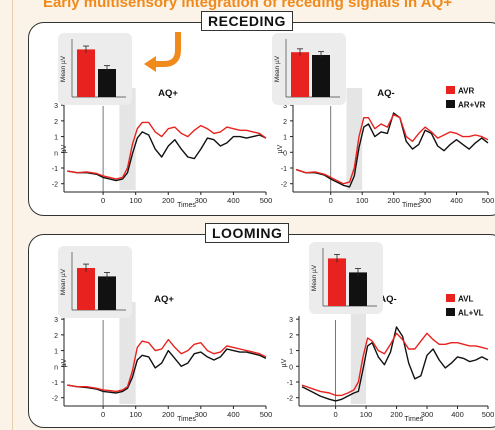 The width and height of the screenshot is (495, 430). Describe the element at coordinates (465, 306) in the screenshot. I see `legend-looming: AVL AL+VL` at that location.